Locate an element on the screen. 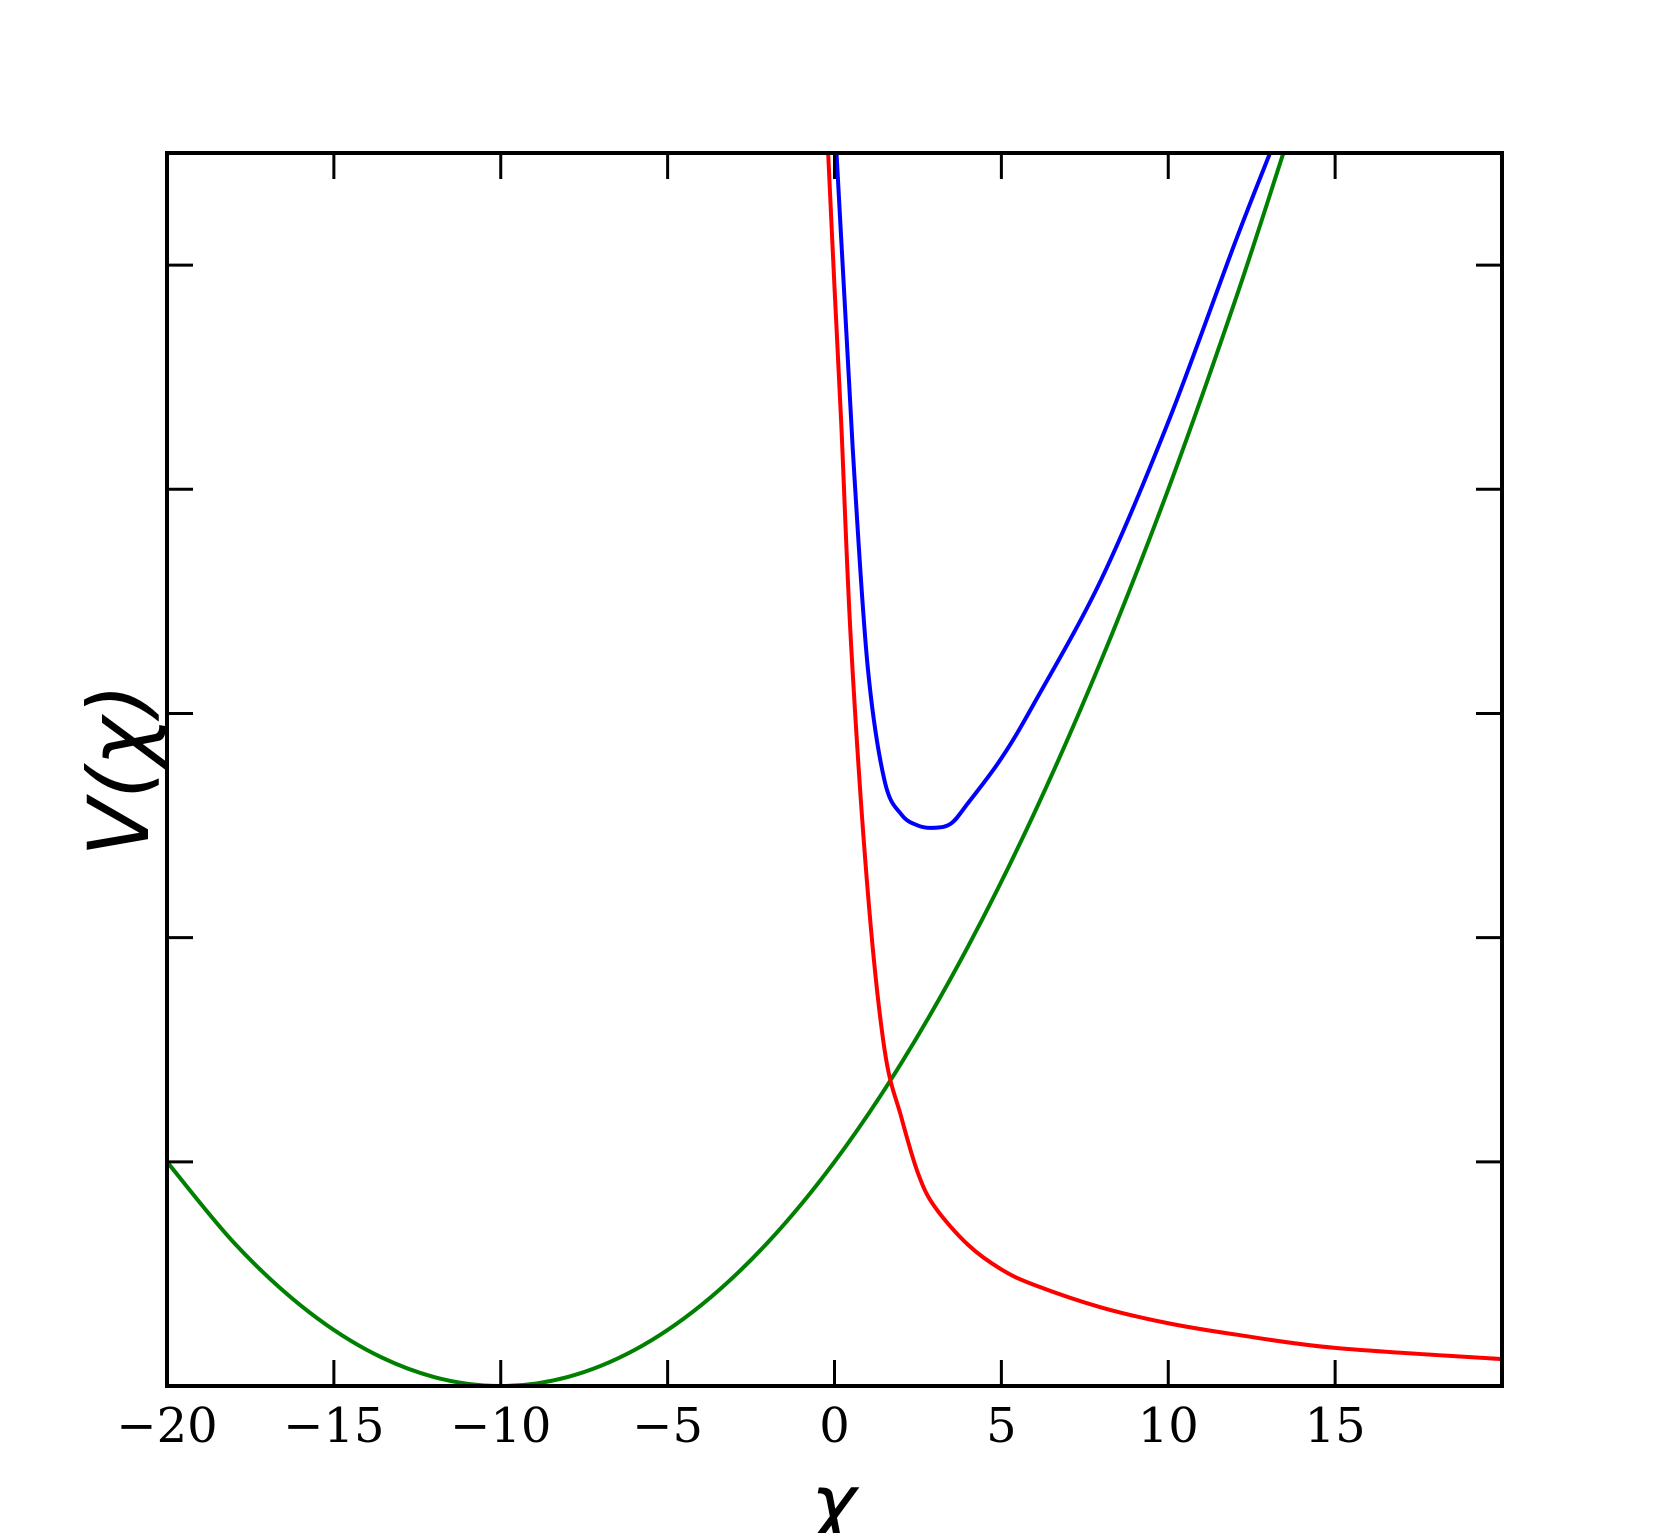 The width and height of the screenshot is (1661, 1533). x-tick-label: 0 is located at coordinates (834, 1426).